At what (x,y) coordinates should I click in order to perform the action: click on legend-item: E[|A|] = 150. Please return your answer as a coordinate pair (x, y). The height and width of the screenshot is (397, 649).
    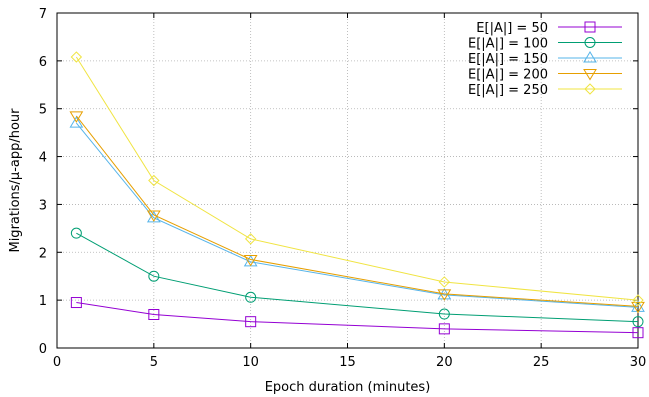
    Looking at the image, I should click on (545, 59).